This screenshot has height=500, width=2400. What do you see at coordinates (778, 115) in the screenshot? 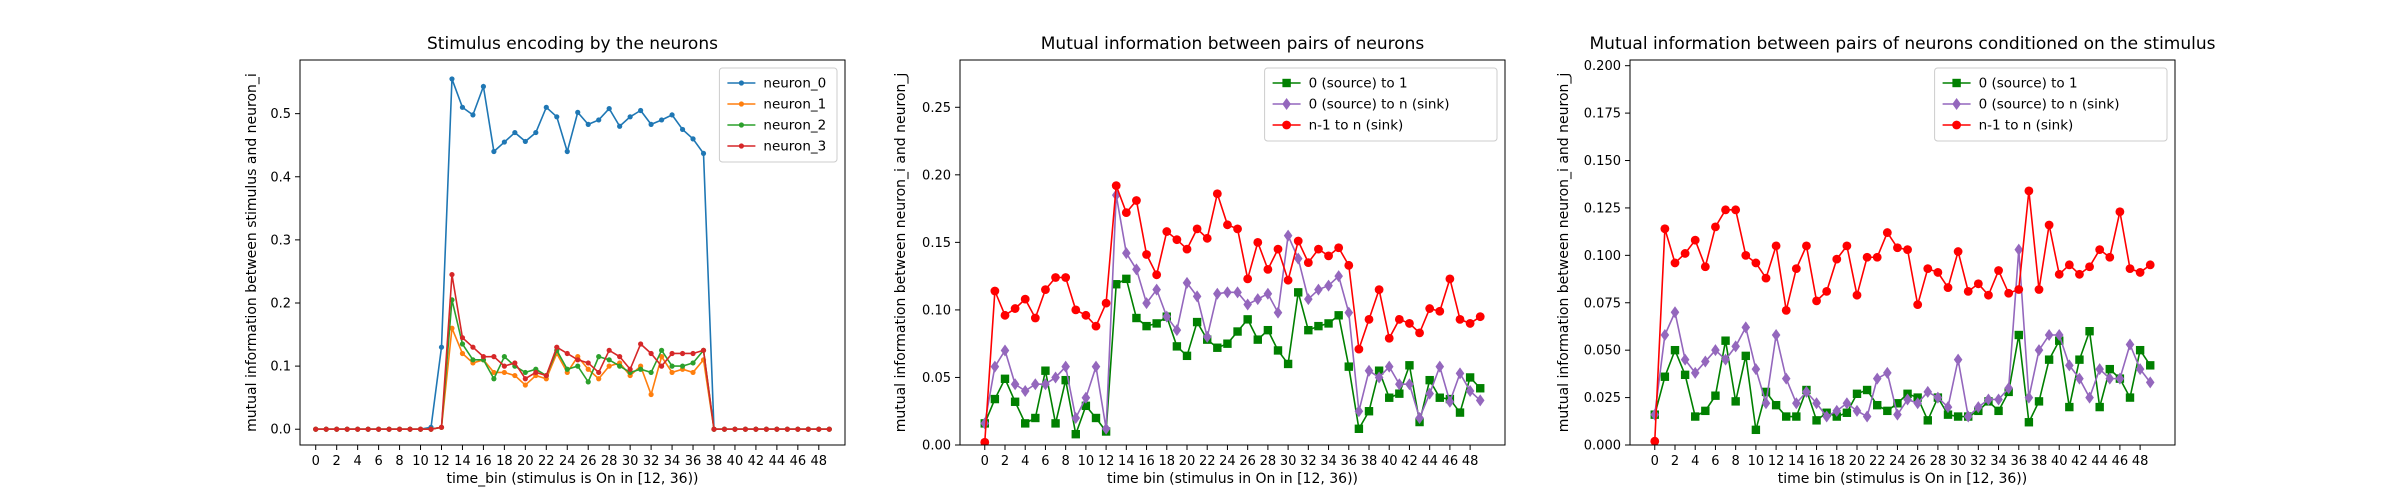
I see `legend-box` at bounding box center [778, 115].